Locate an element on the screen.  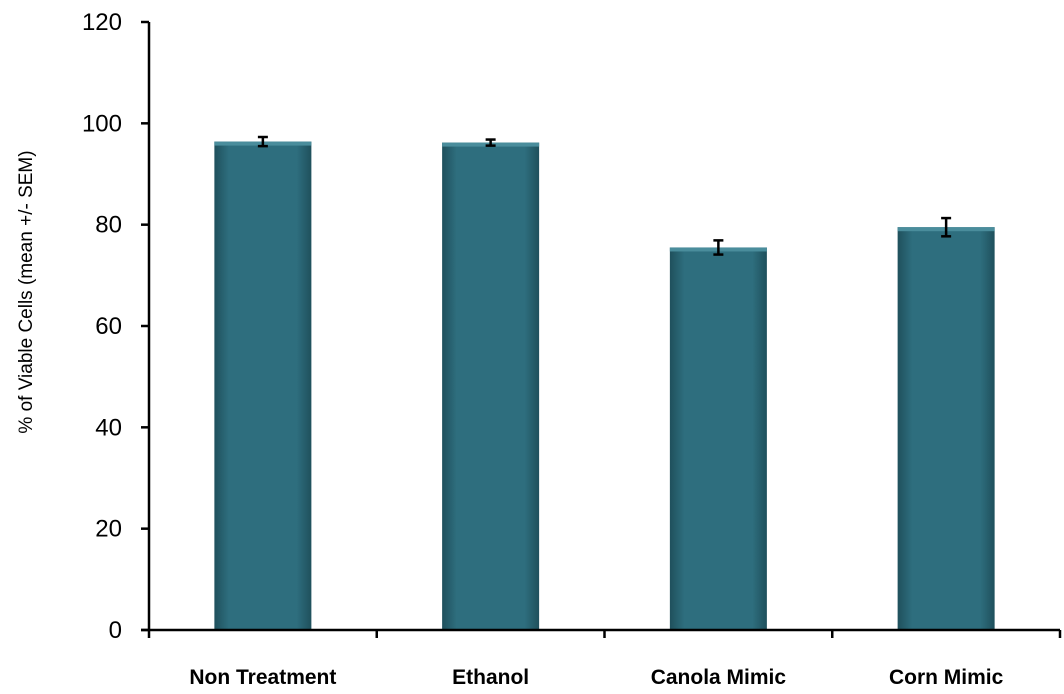
error-bar-canola-mimic is located at coordinates (718, 247).